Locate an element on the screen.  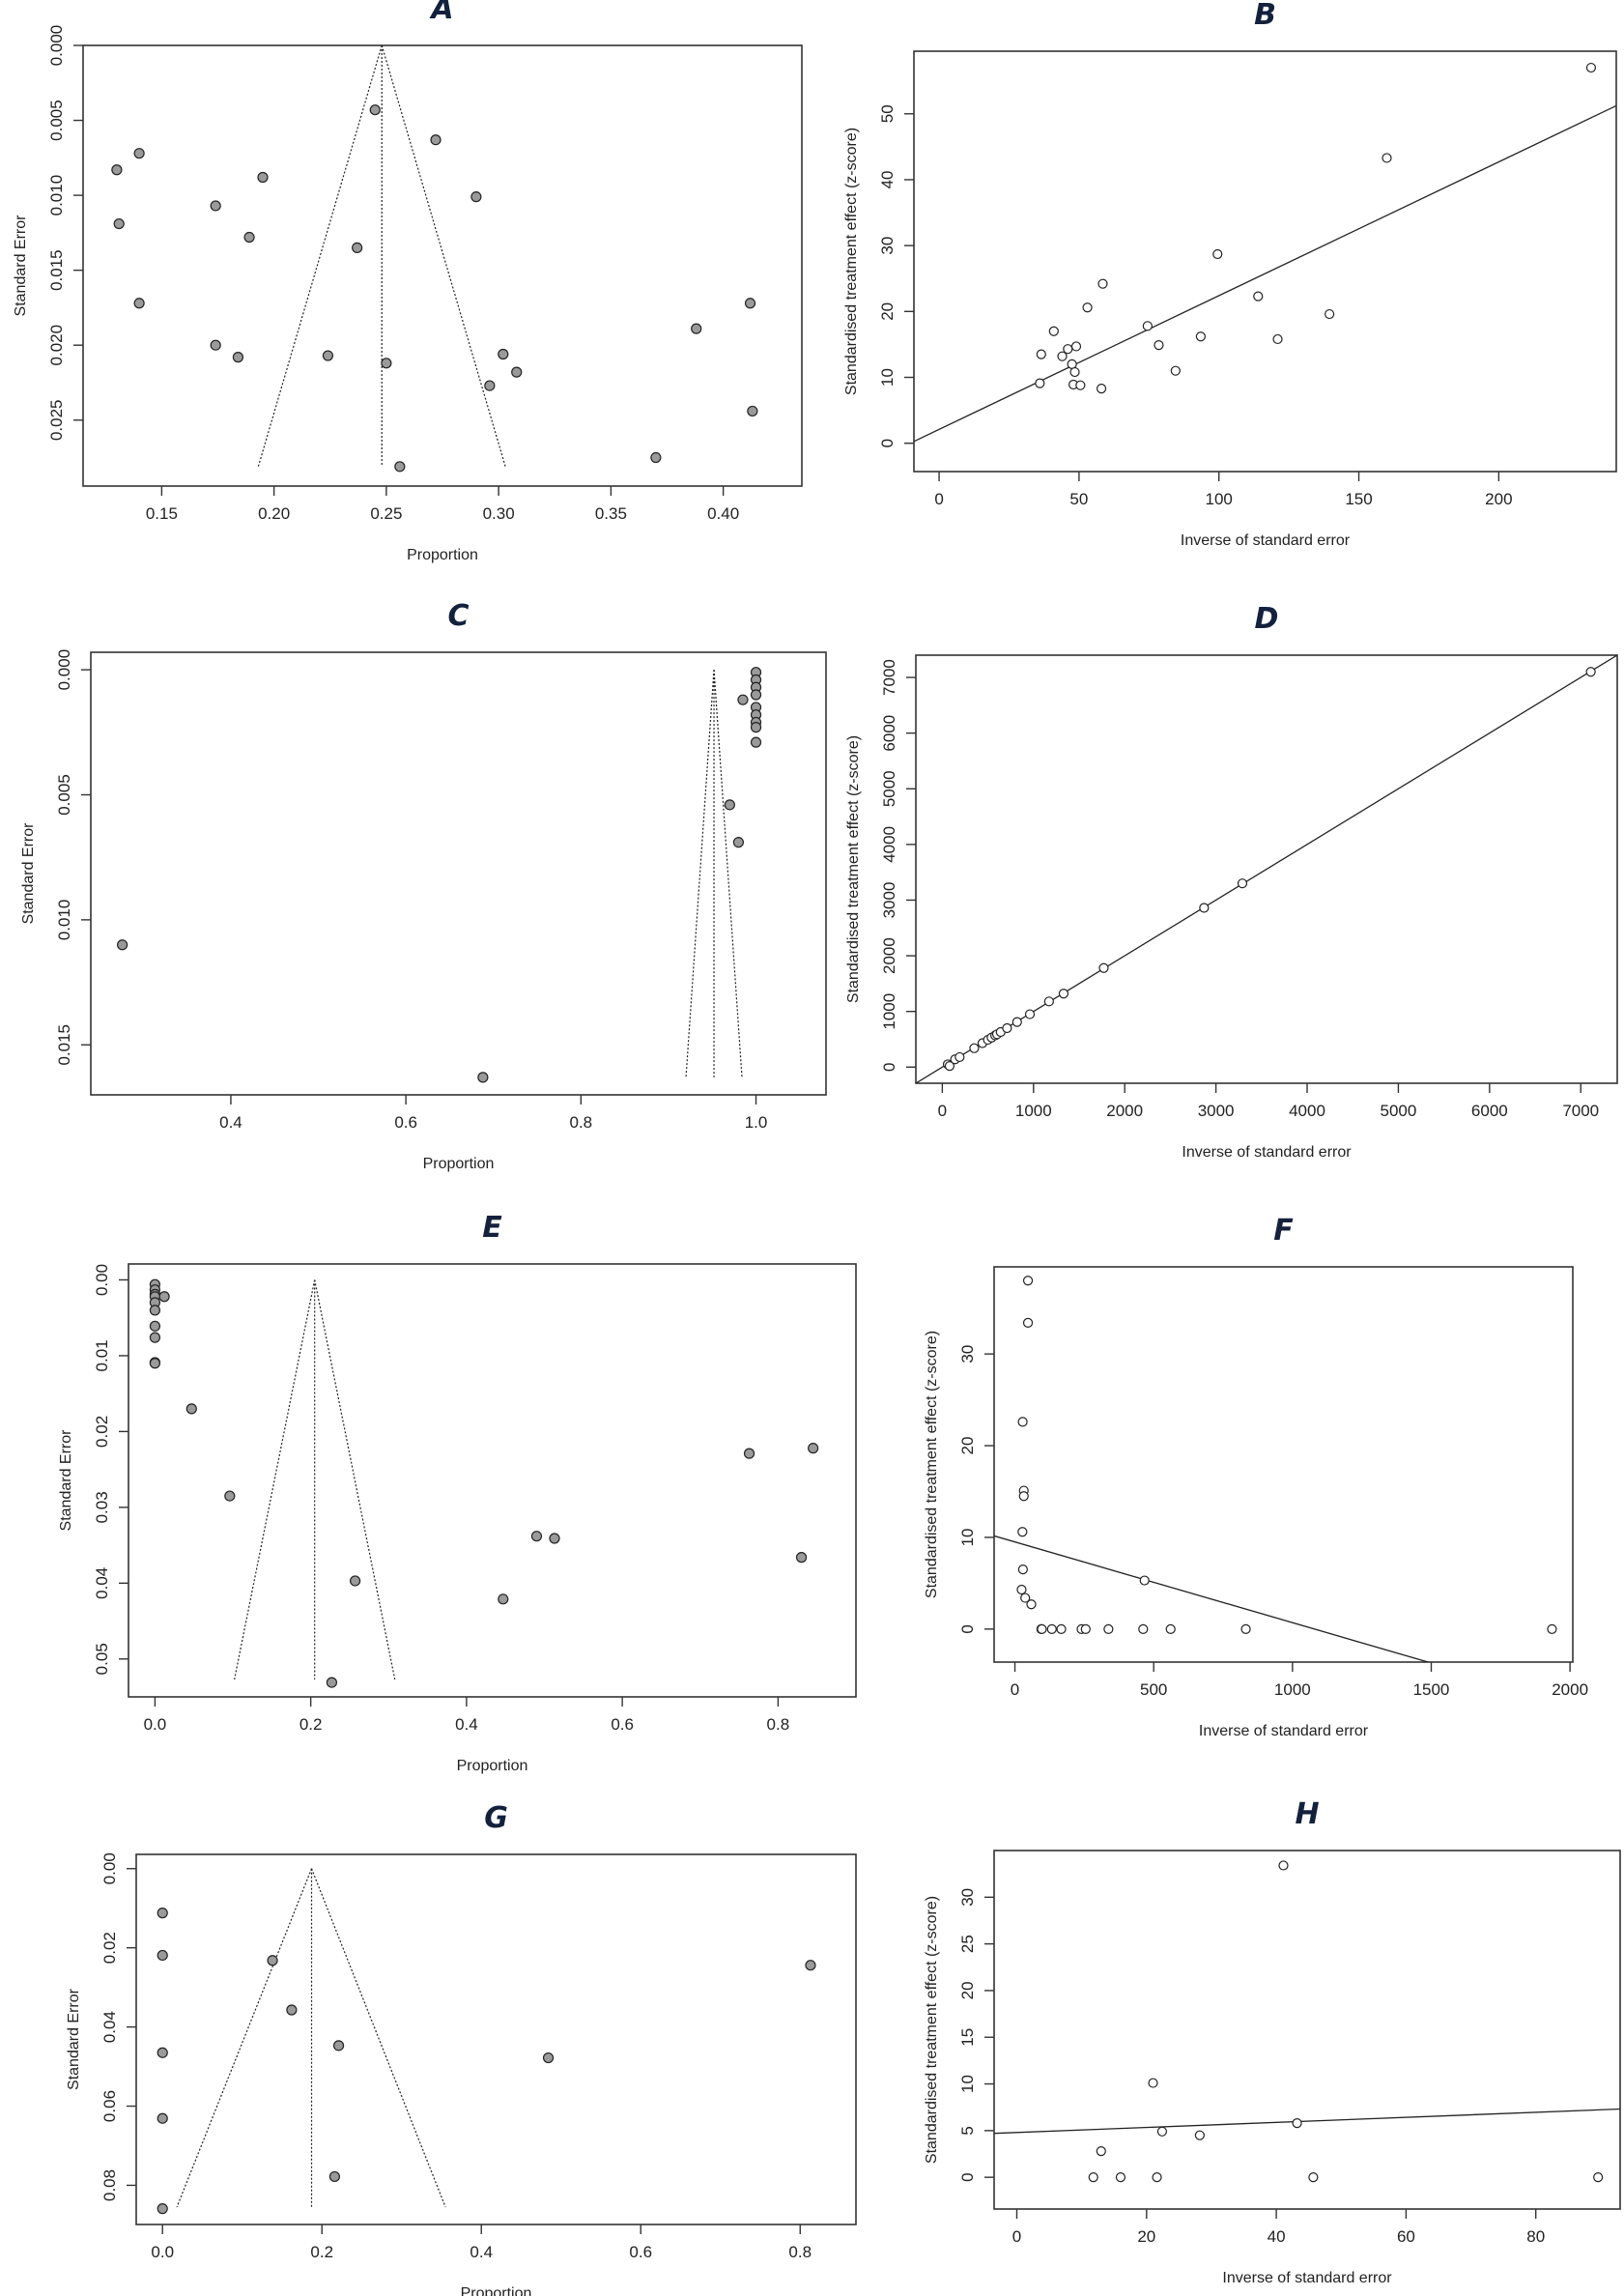
y-tick-label: 0.00 is located at coordinates (102, 1280).